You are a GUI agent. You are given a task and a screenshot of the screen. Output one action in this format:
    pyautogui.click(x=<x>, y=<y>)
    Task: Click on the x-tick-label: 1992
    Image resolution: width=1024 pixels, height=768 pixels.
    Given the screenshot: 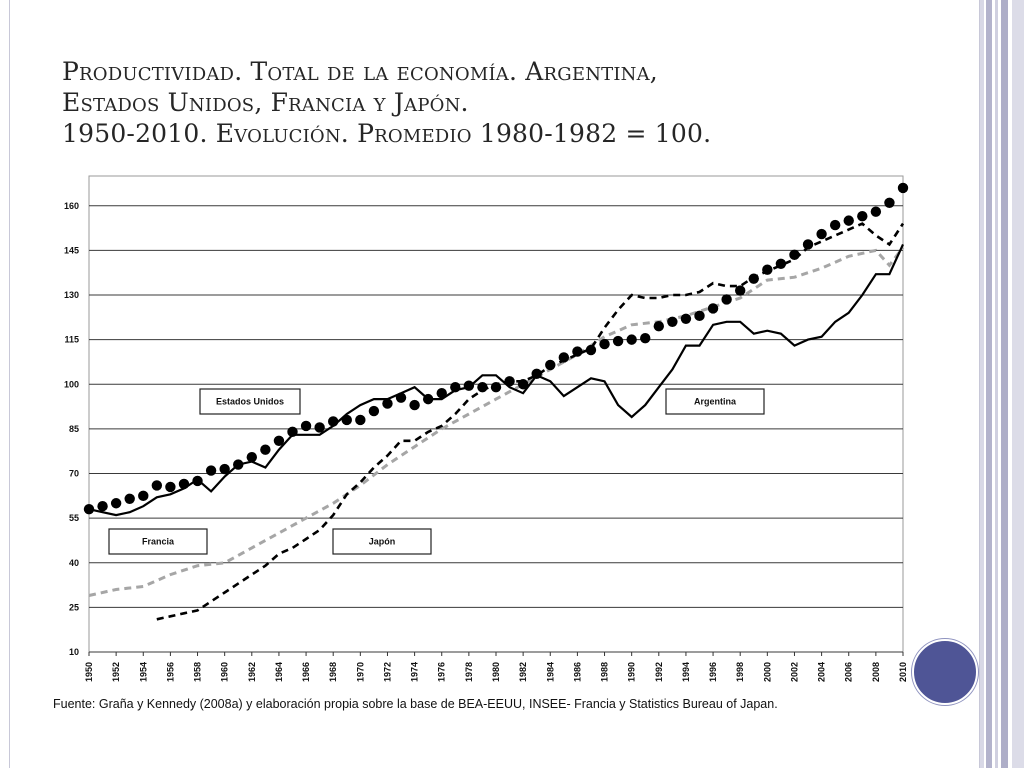 What is the action you would take?
    pyautogui.click(x=659, y=672)
    